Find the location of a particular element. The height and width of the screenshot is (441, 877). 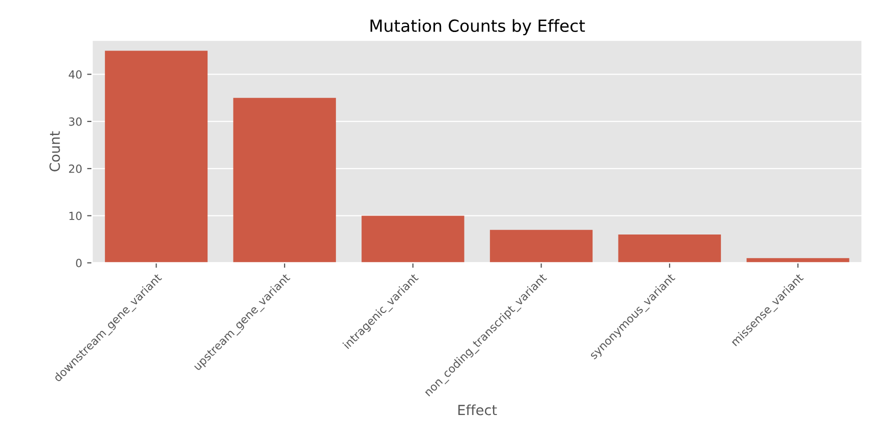

y-tick-label: 0 is located at coordinates (79, 263).